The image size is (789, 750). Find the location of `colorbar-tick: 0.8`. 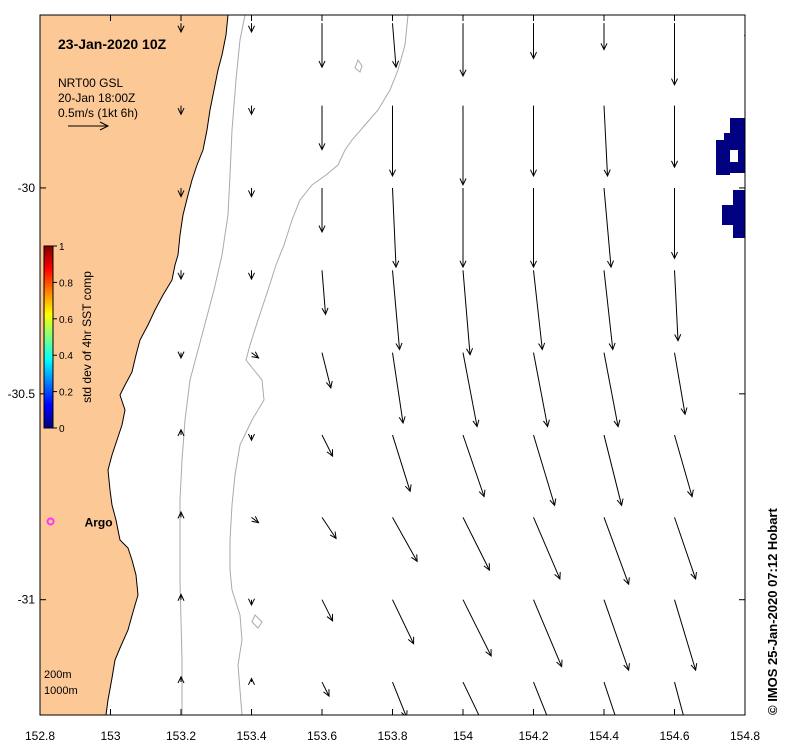

colorbar-tick: 0.8 is located at coordinates (66, 283).